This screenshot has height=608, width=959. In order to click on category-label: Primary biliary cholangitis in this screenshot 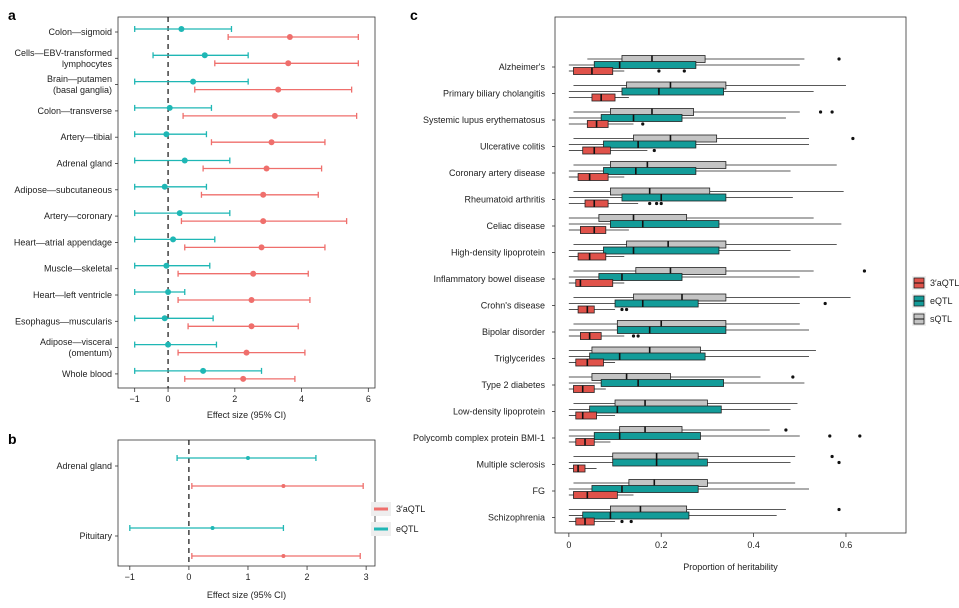, I will do `click(494, 94)`.